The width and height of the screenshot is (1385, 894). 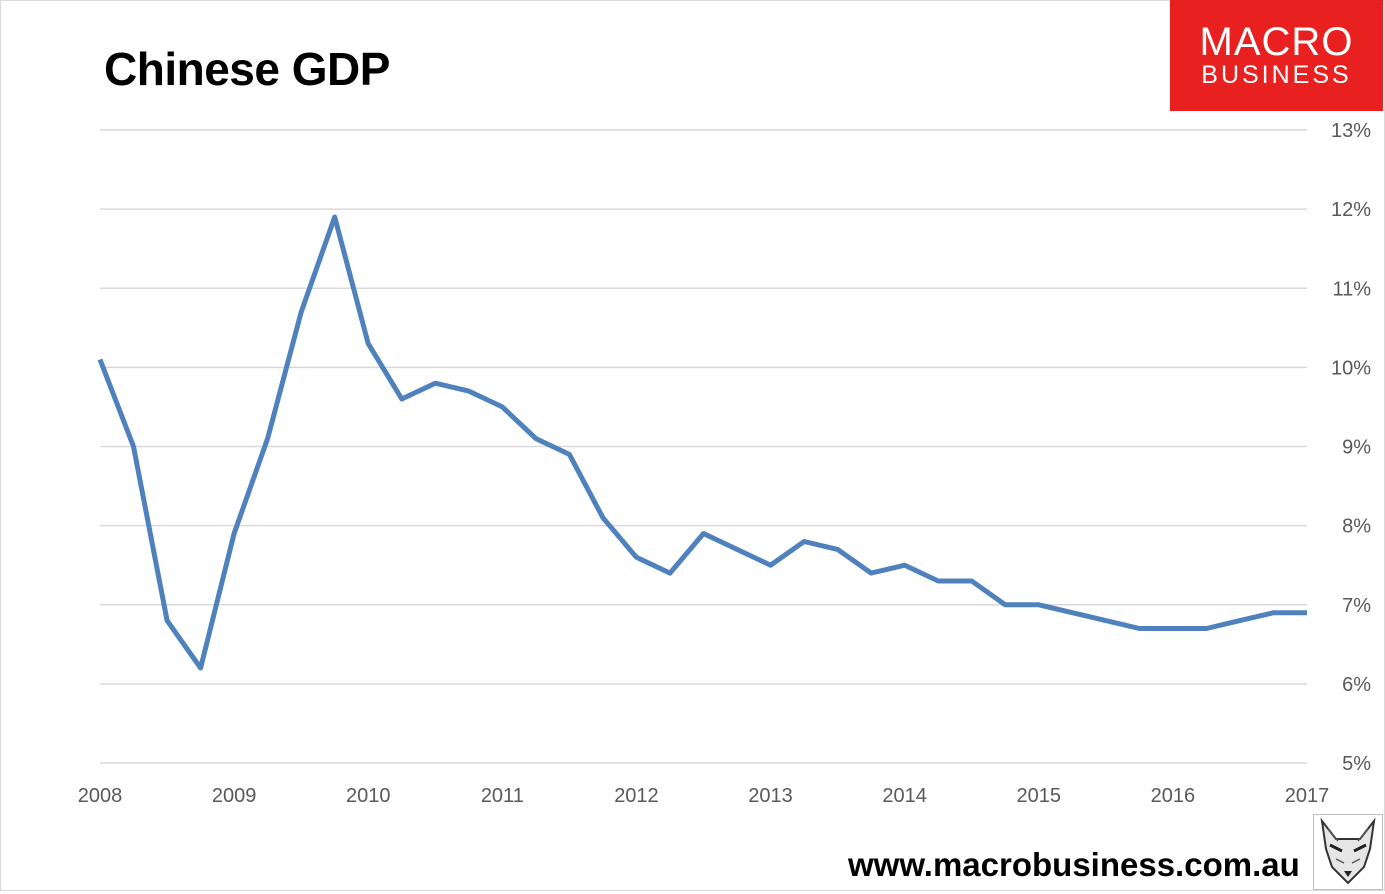 I want to click on fox-icon, so click(x=1348, y=852).